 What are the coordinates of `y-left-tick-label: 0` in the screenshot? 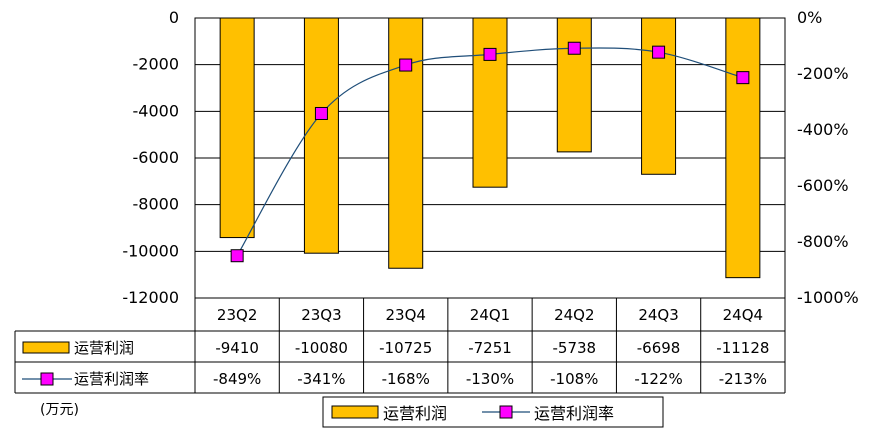 It's located at (174, 17).